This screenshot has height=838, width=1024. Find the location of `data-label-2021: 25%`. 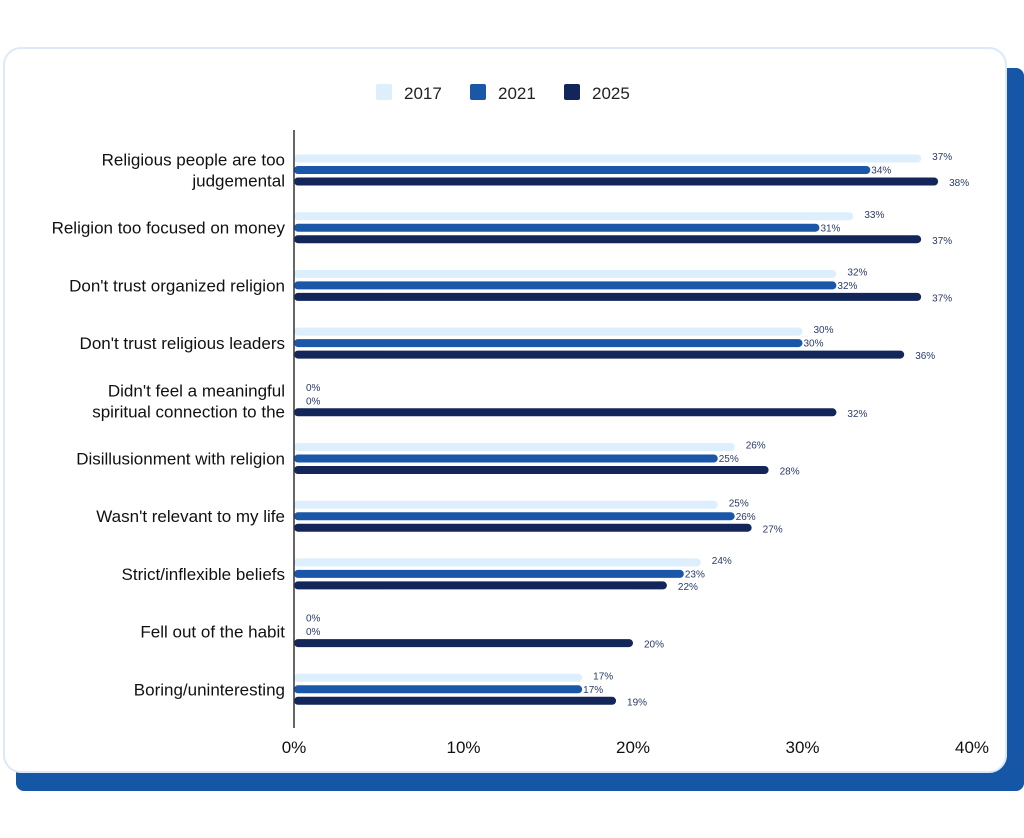

data-label-2021: 25% is located at coordinates (729, 459).